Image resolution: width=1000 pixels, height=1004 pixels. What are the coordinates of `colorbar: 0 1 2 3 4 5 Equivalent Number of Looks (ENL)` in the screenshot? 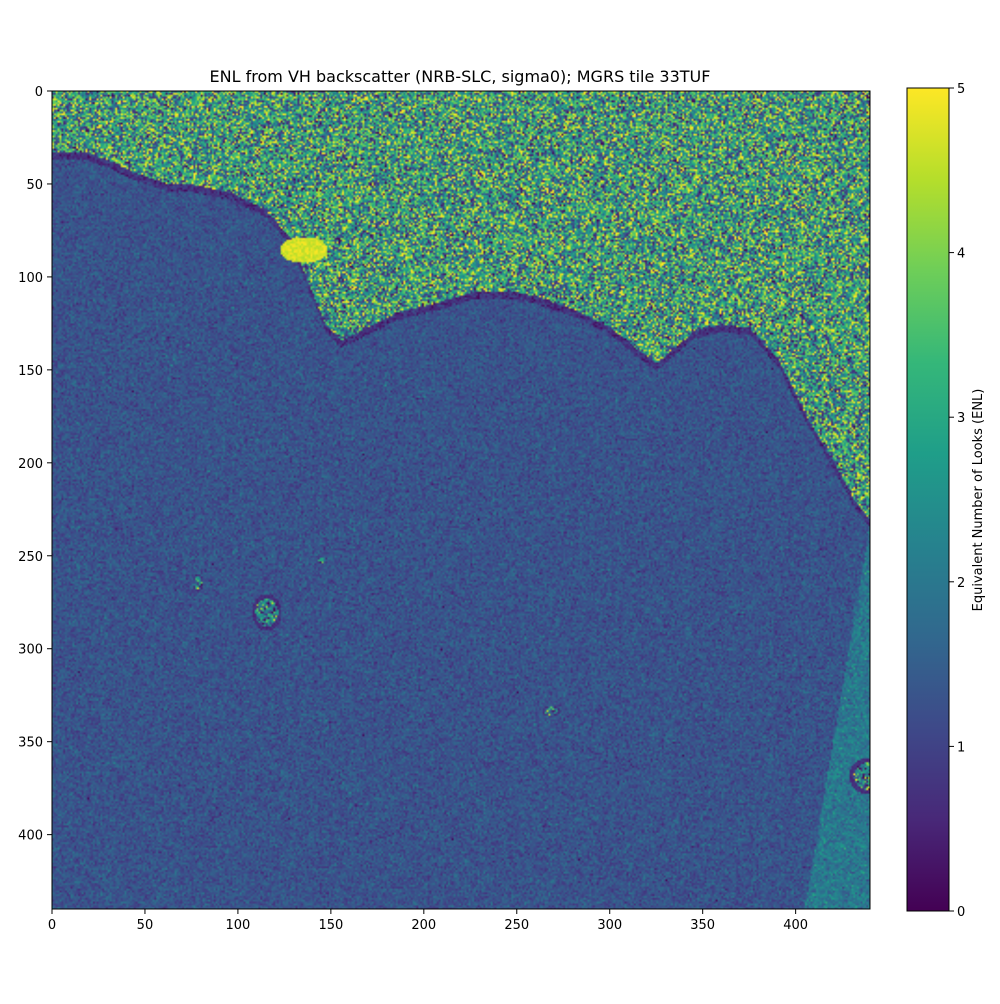 It's located at (946, 501).